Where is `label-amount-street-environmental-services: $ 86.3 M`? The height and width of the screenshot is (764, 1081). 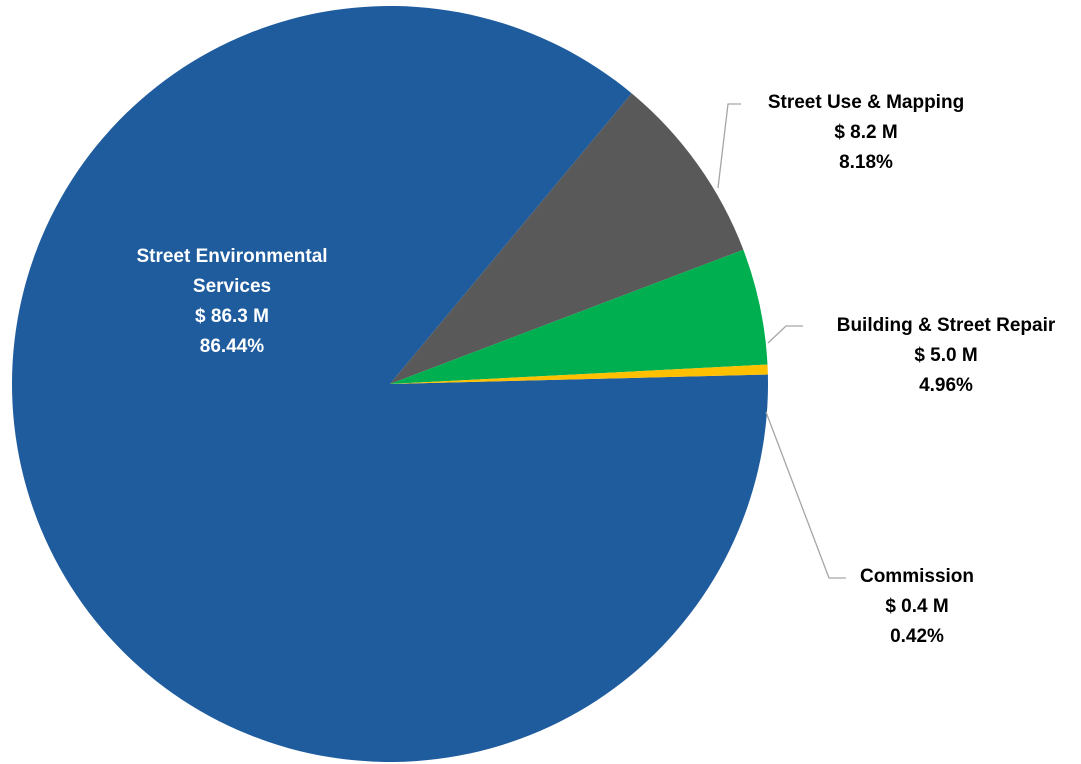
label-amount-street-environmental-services: $ 86.3 M is located at coordinates (232, 316).